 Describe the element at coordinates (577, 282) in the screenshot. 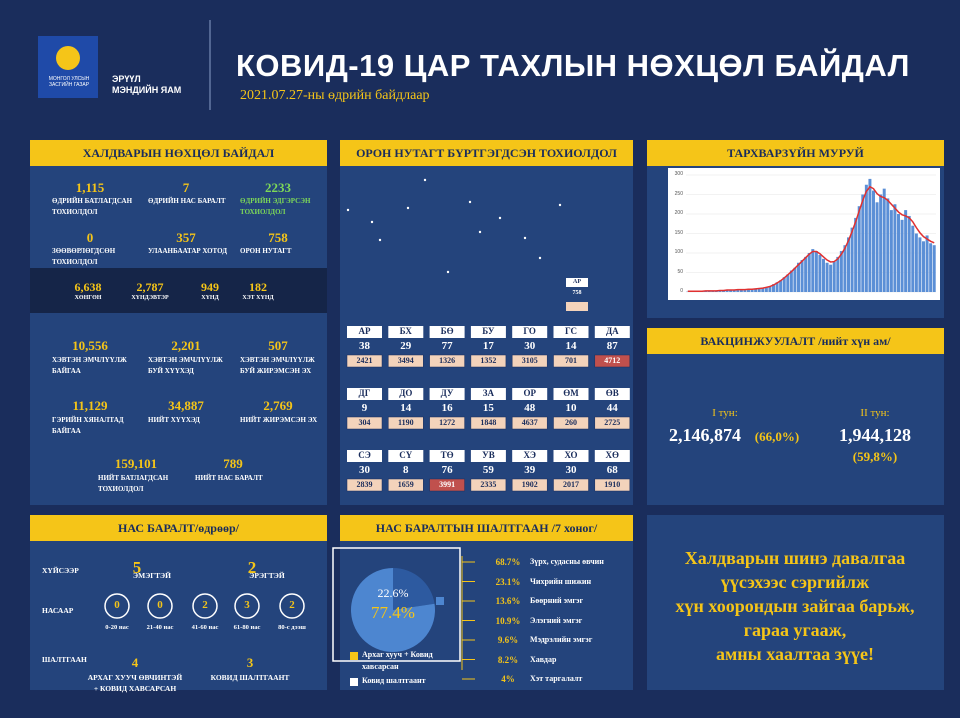

I see `map-legend-box` at that location.